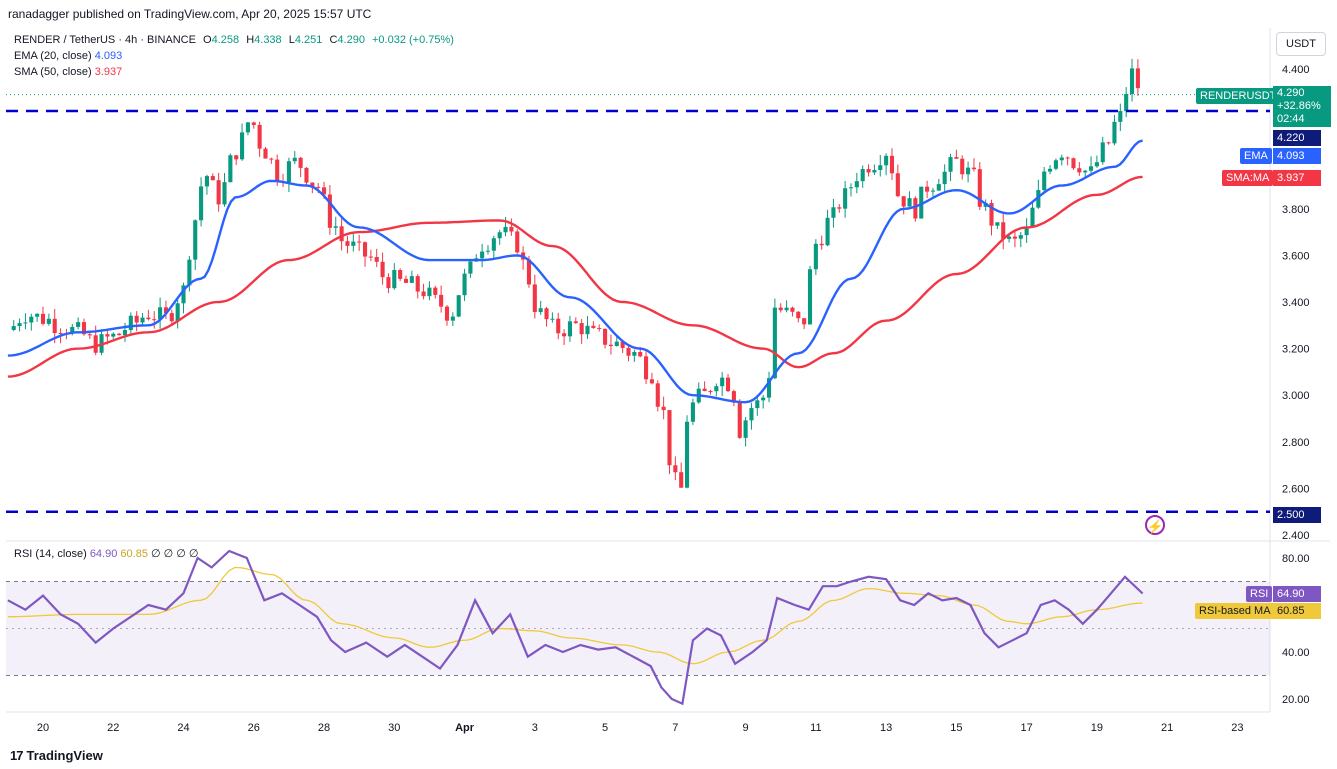 The width and height of the screenshot is (1337, 769). I want to click on time-tick-label: 13, so click(886, 728).